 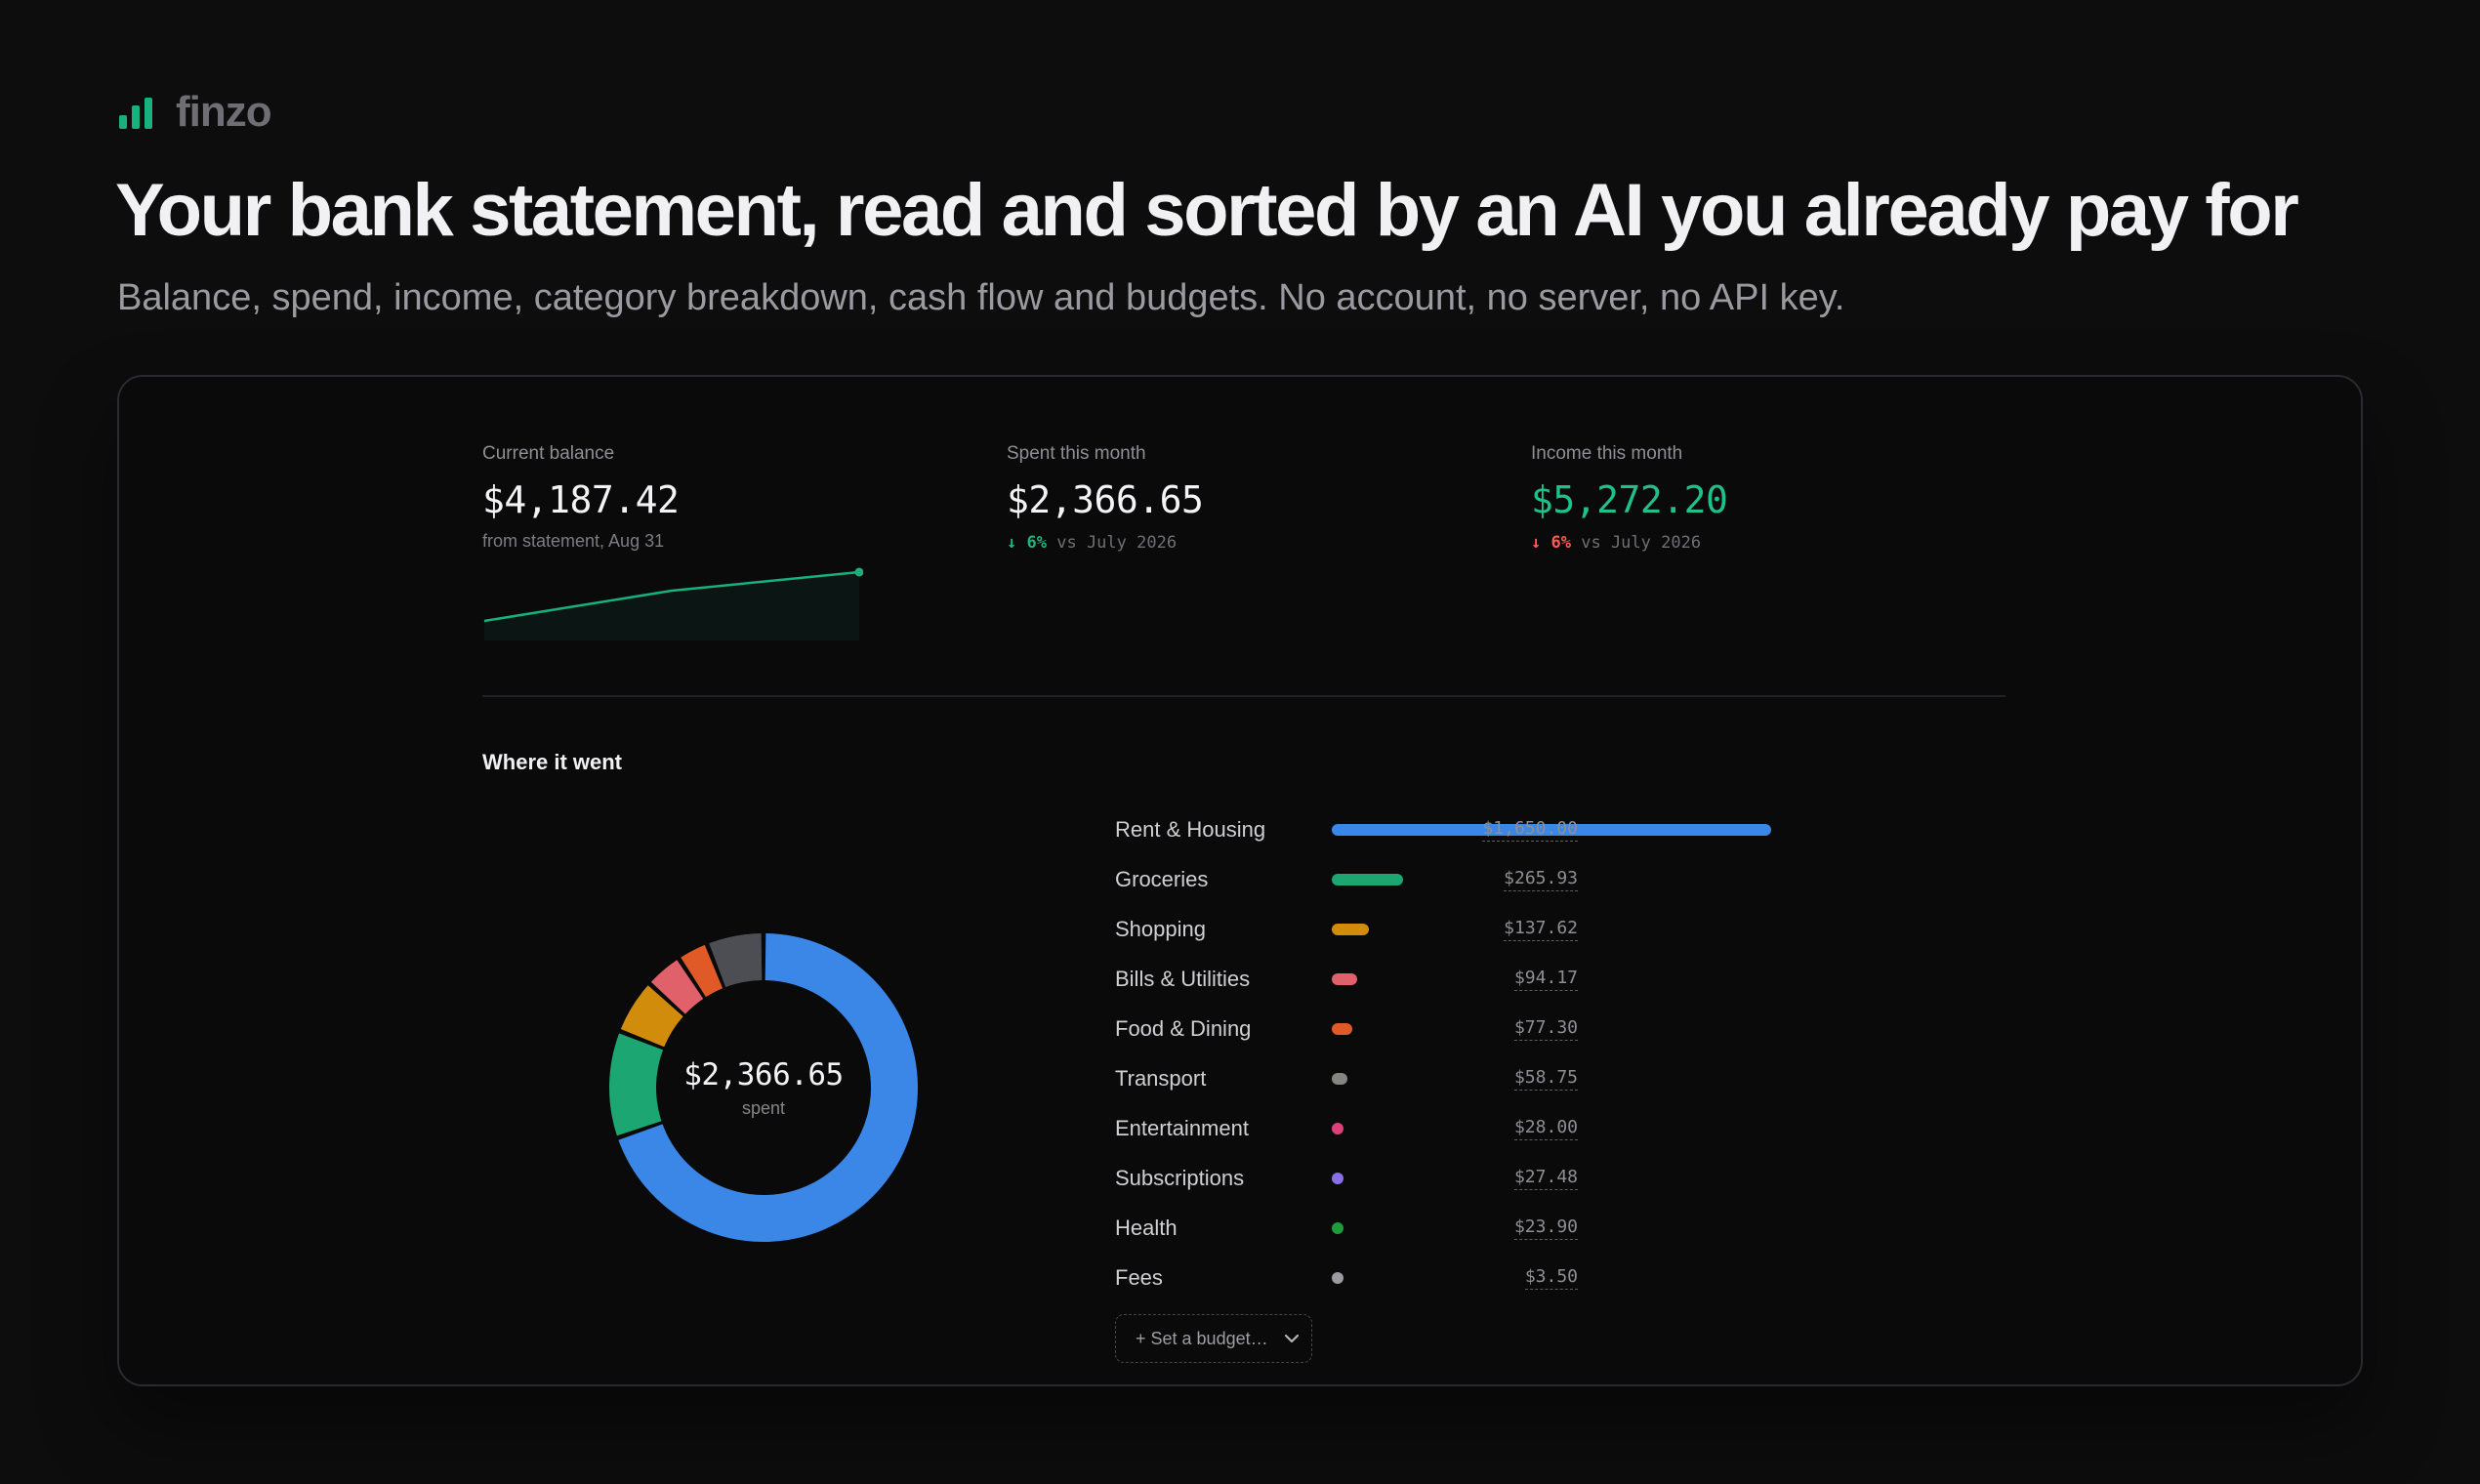 I want to click on category-row: Shopping $137.62, so click(x=1515, y=937).